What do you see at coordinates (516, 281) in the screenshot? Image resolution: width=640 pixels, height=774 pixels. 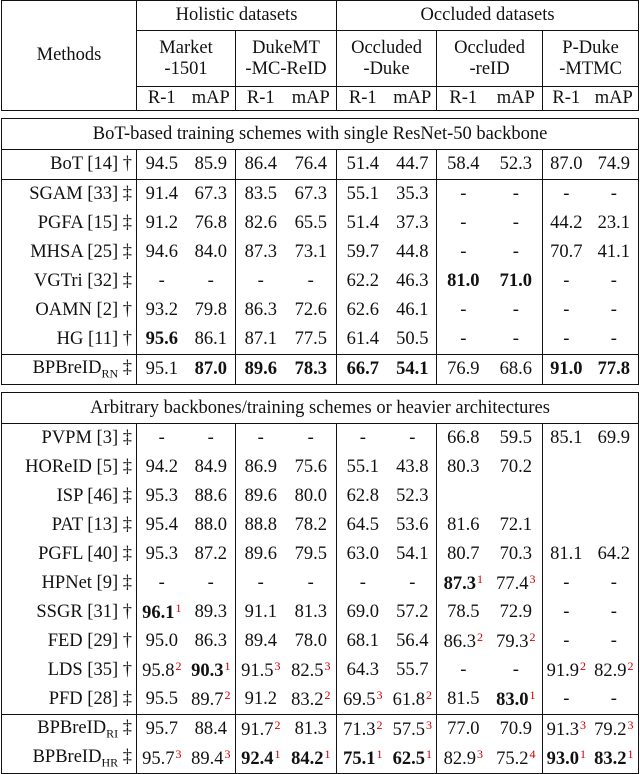 I see `metric-cell: 71.0` at bounding box center [516, 281].